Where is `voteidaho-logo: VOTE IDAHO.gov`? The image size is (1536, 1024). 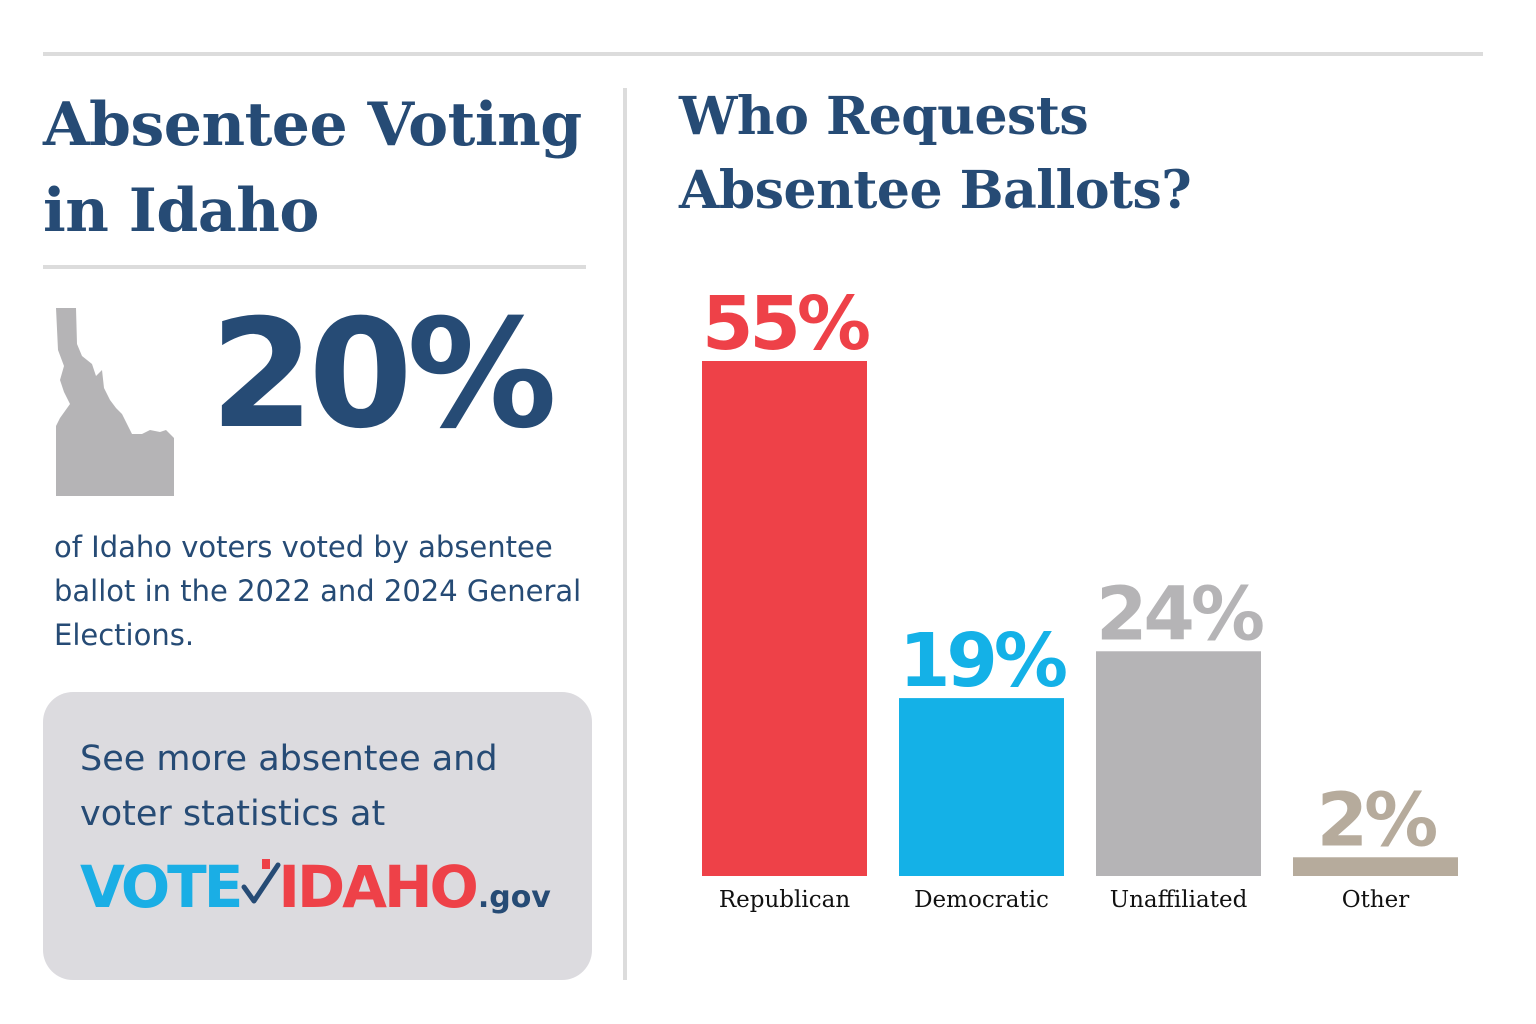
voteidaho-logo: VOTE IDAHO.gov is located at coordinates (315, 887).